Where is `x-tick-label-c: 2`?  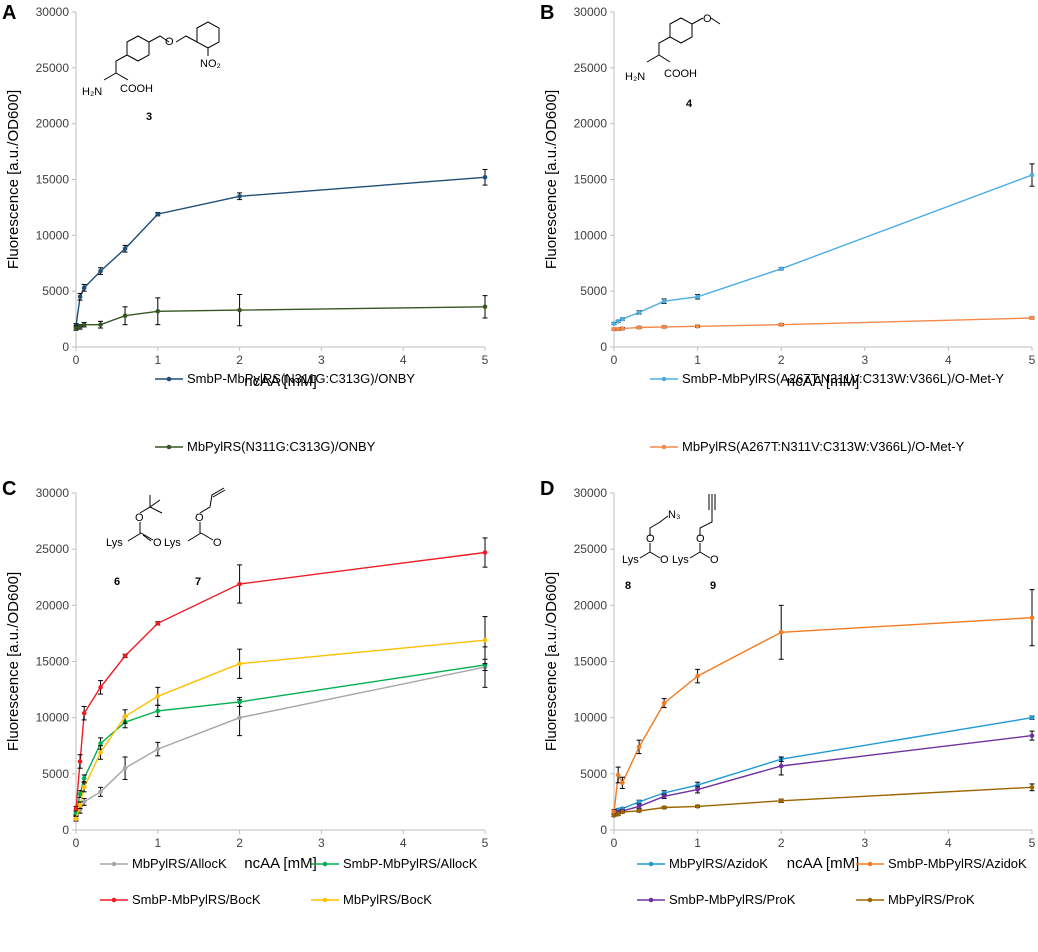 x-tick-label-c: 2 is located at coordinates (239, 843).